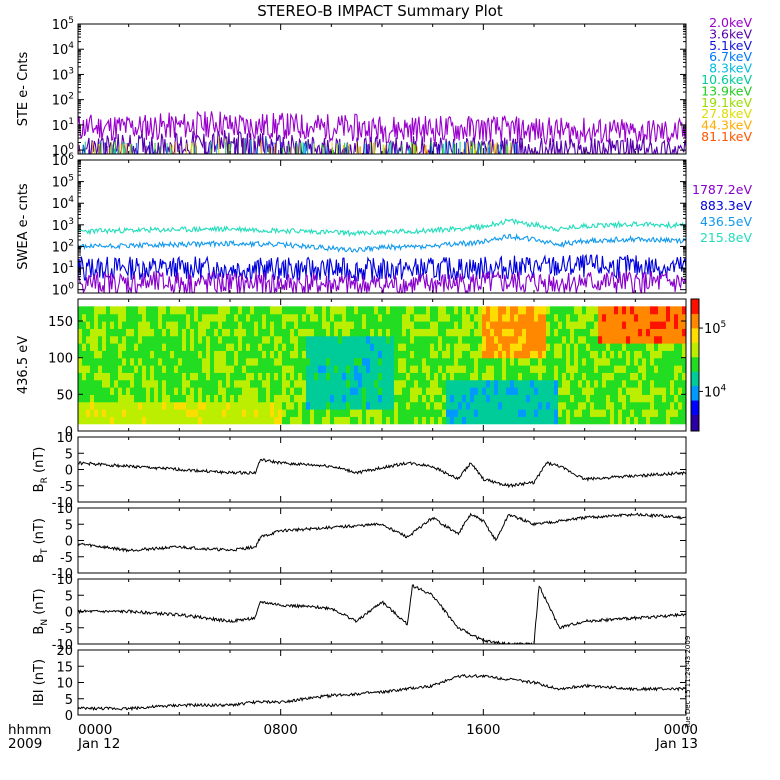 The height and width of the screenshot is (780, 780). Describe the element at coordinates (23, 226) in the screenshot. I see `y-axis-label: SWEA e- cnts` at that location.